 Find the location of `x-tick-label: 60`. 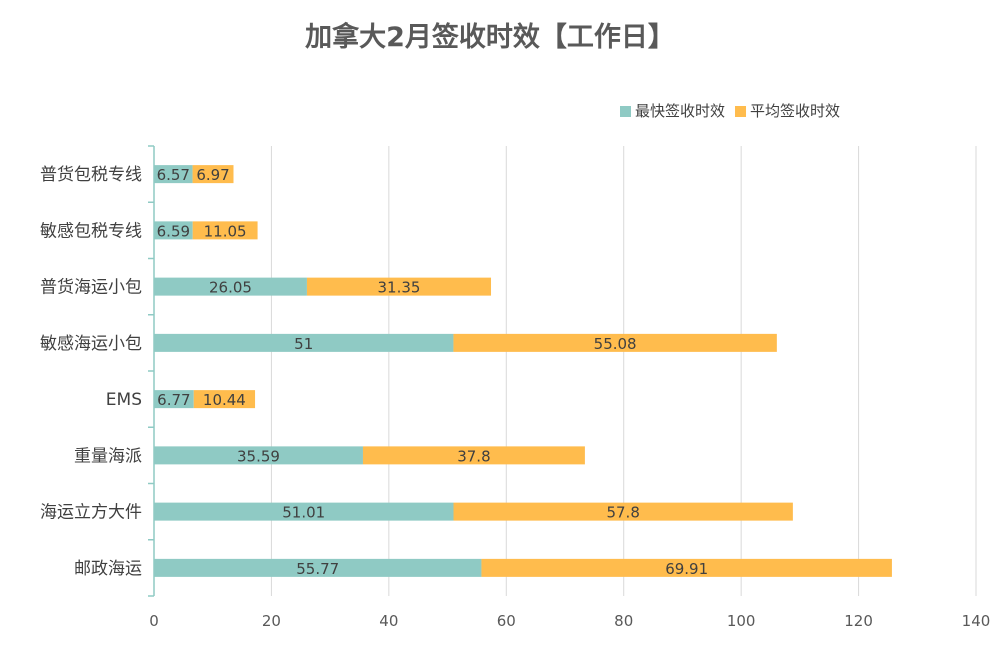

x-tick-label: 60 is located at coordinates (506, 621).